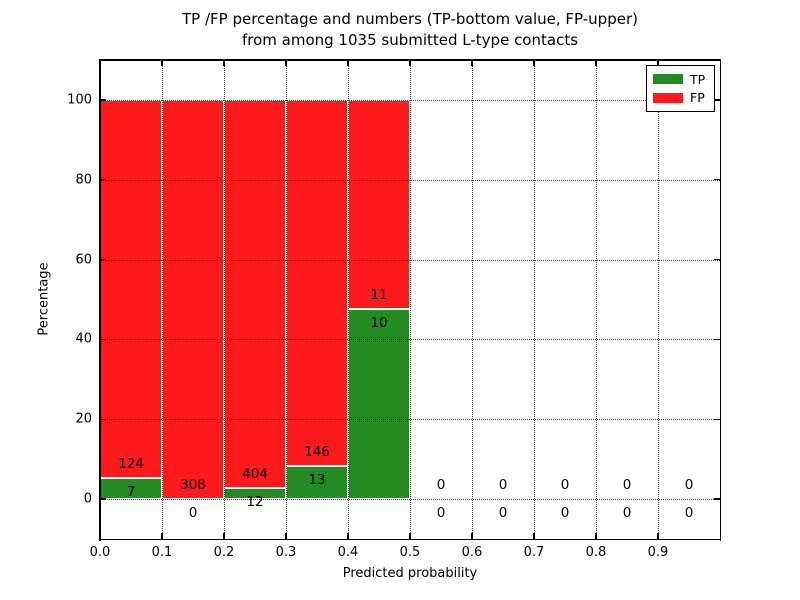  Describe the element at coordinates (100, 552) in the screenshot. I see `x-tick-label: 0.0` at that location.